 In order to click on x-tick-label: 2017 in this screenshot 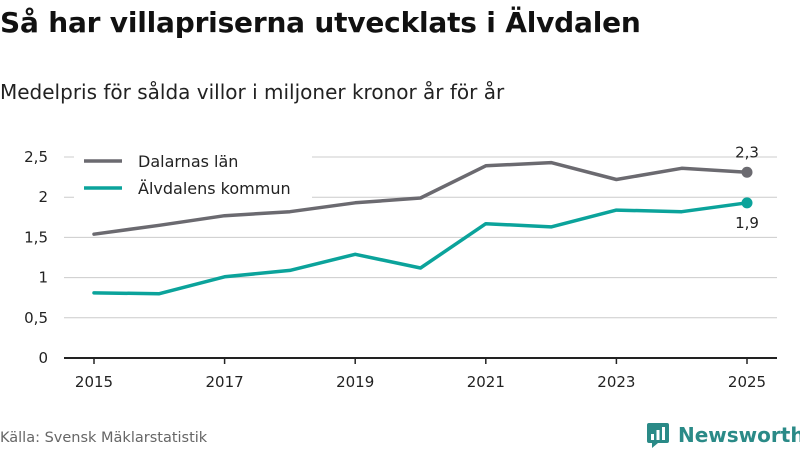, I will do `click(225, 382)`.